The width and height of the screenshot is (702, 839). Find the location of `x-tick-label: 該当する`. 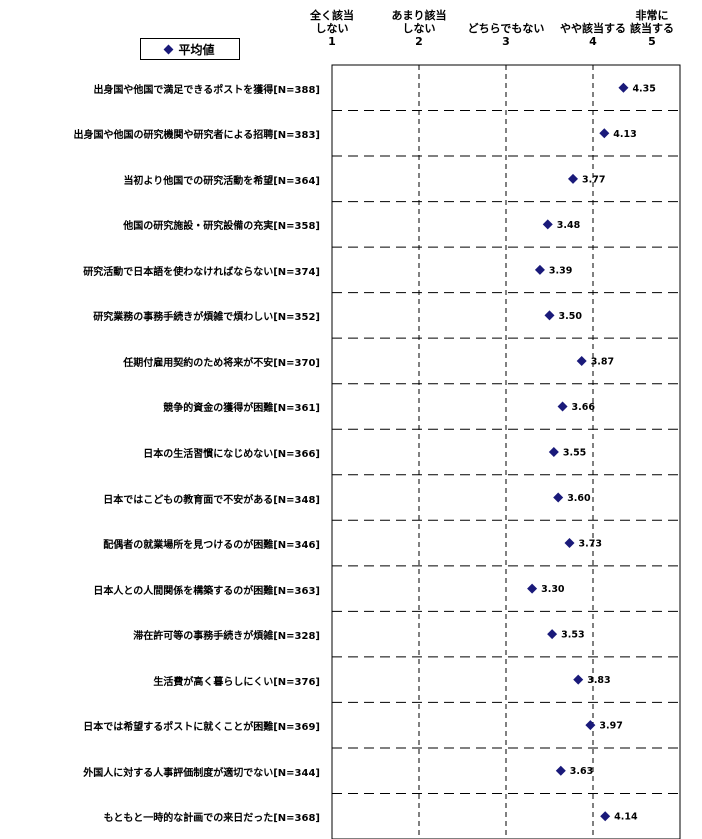

x-tick-label: 該当する is located at coordinates (652, 28).